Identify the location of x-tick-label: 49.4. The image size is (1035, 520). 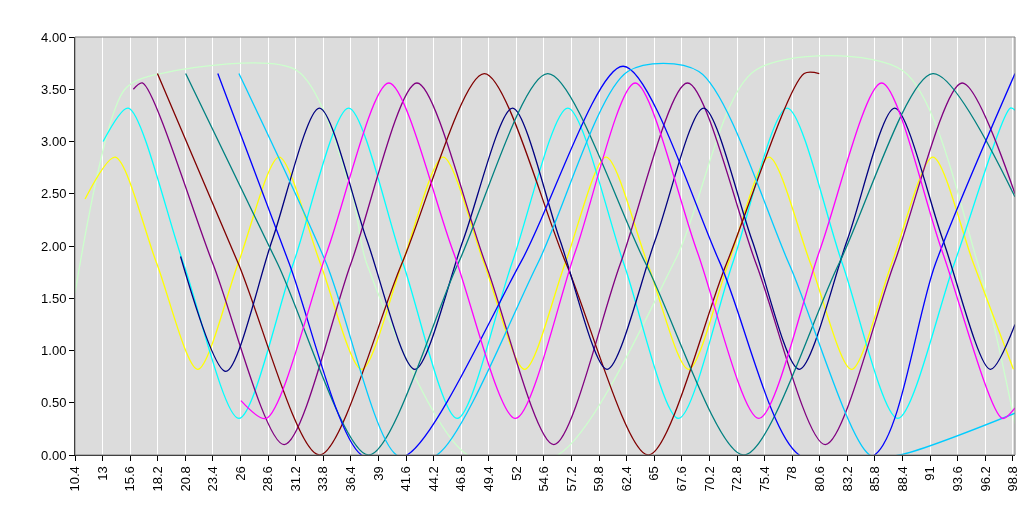
(488, 479).